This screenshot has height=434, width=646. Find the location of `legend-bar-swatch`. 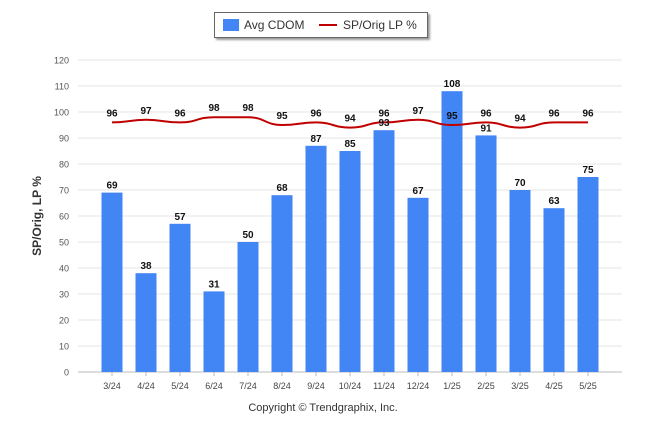

legend-bar-swatch is located at coordinates (231, 25).